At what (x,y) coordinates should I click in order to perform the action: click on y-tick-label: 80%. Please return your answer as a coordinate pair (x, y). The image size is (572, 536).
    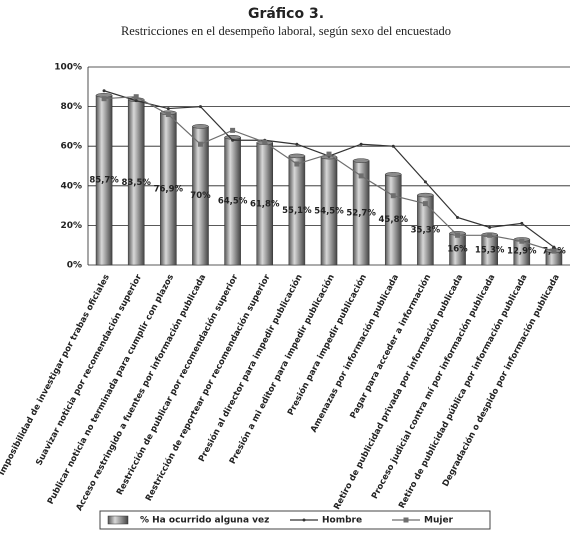
    Looking at the image, I should click on (71, 107).